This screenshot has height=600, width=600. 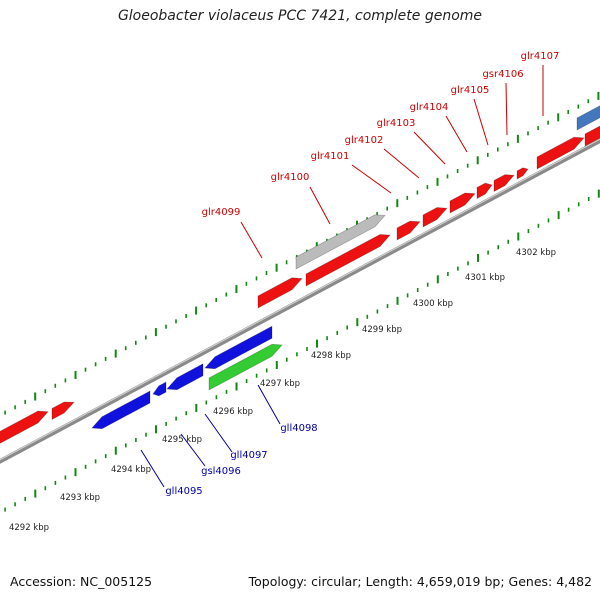 What do you see at coordinates (330, 156) in the screenshot?
I see `forward-gene-label: glr4101` at bounding box center [330, 156].